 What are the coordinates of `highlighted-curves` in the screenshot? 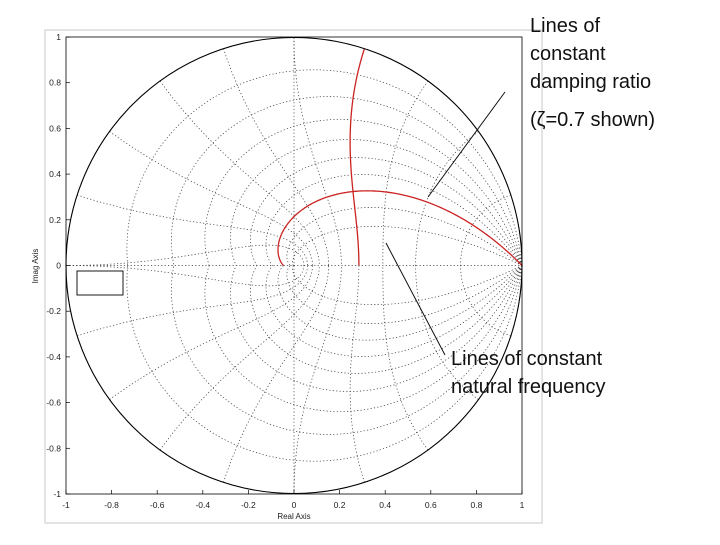 It's located at (400, 157).